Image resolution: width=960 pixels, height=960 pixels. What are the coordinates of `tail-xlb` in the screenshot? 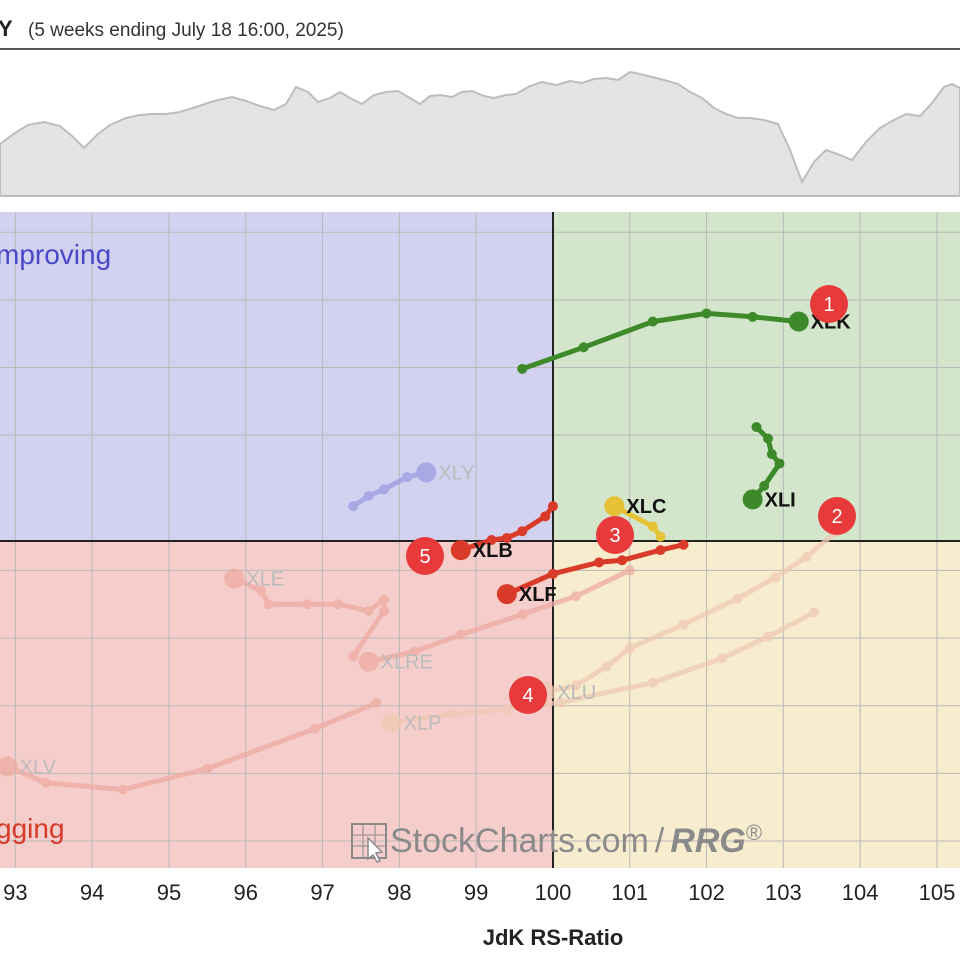 It's located at (504, 531).